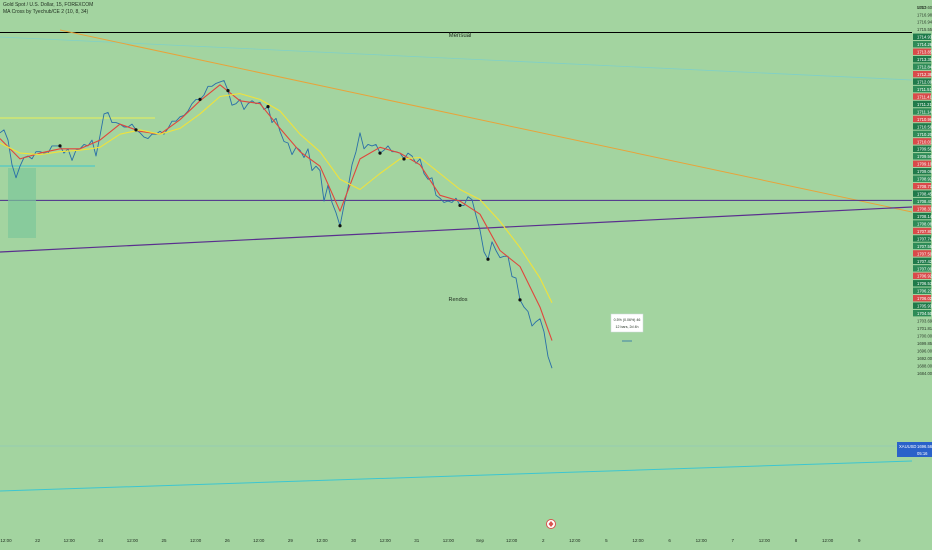 Image resolution: width=932 pixels, height=550 pixels. What do you see at coordinates (456, 476) in the screenshot?
I see `cyan-trendline-bottom` at bounding box center [456, 476].